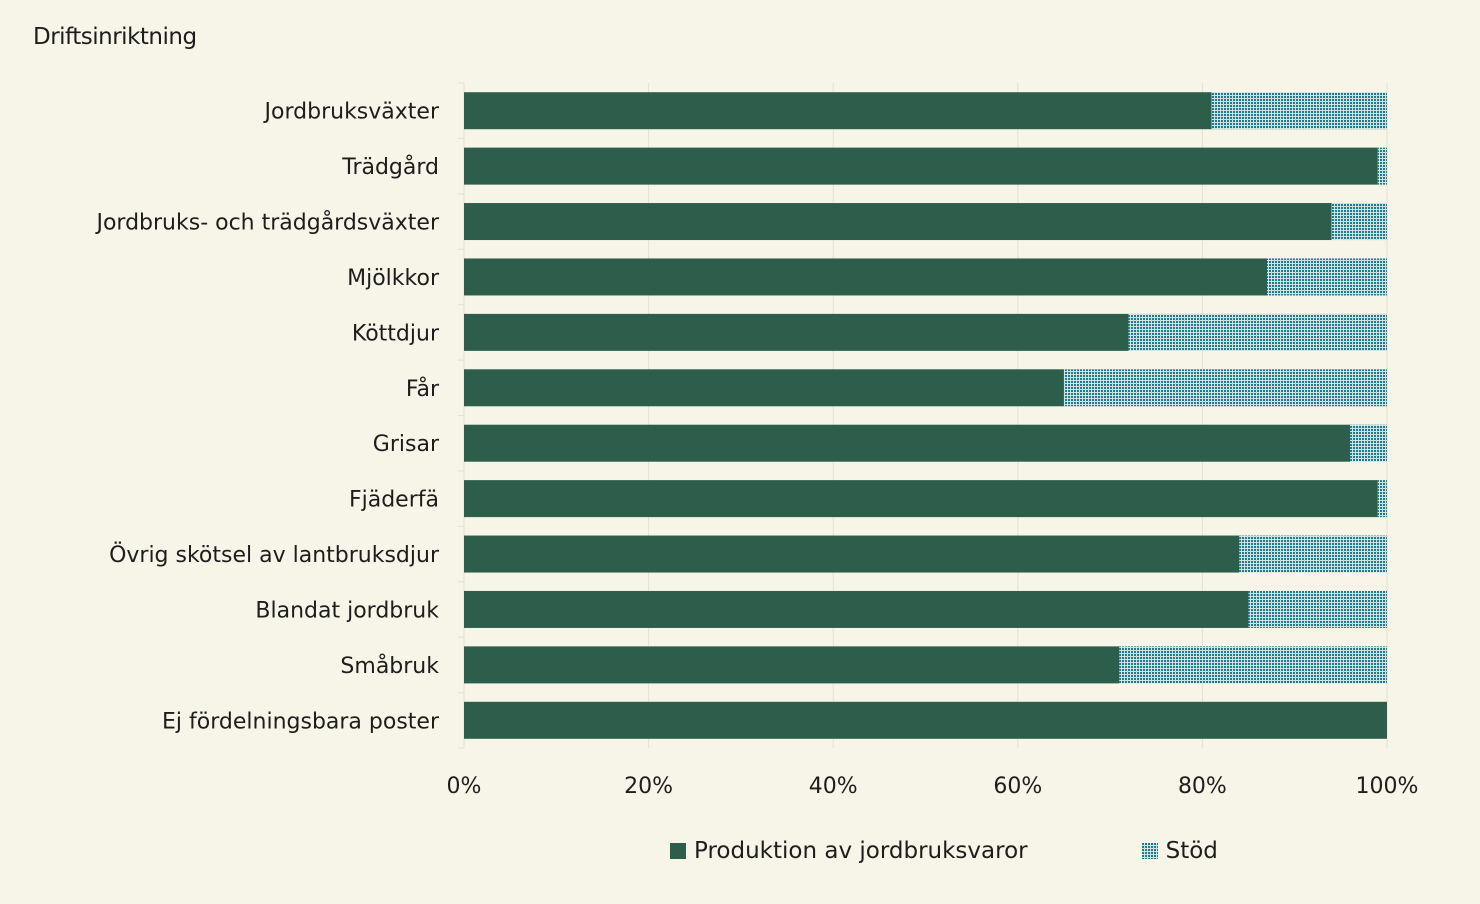 This screenshot has width=1480, height=904. Describe the element at coordinates (393, 278) in the screenshot. I see `category-label: Mjölkkor` at that location.